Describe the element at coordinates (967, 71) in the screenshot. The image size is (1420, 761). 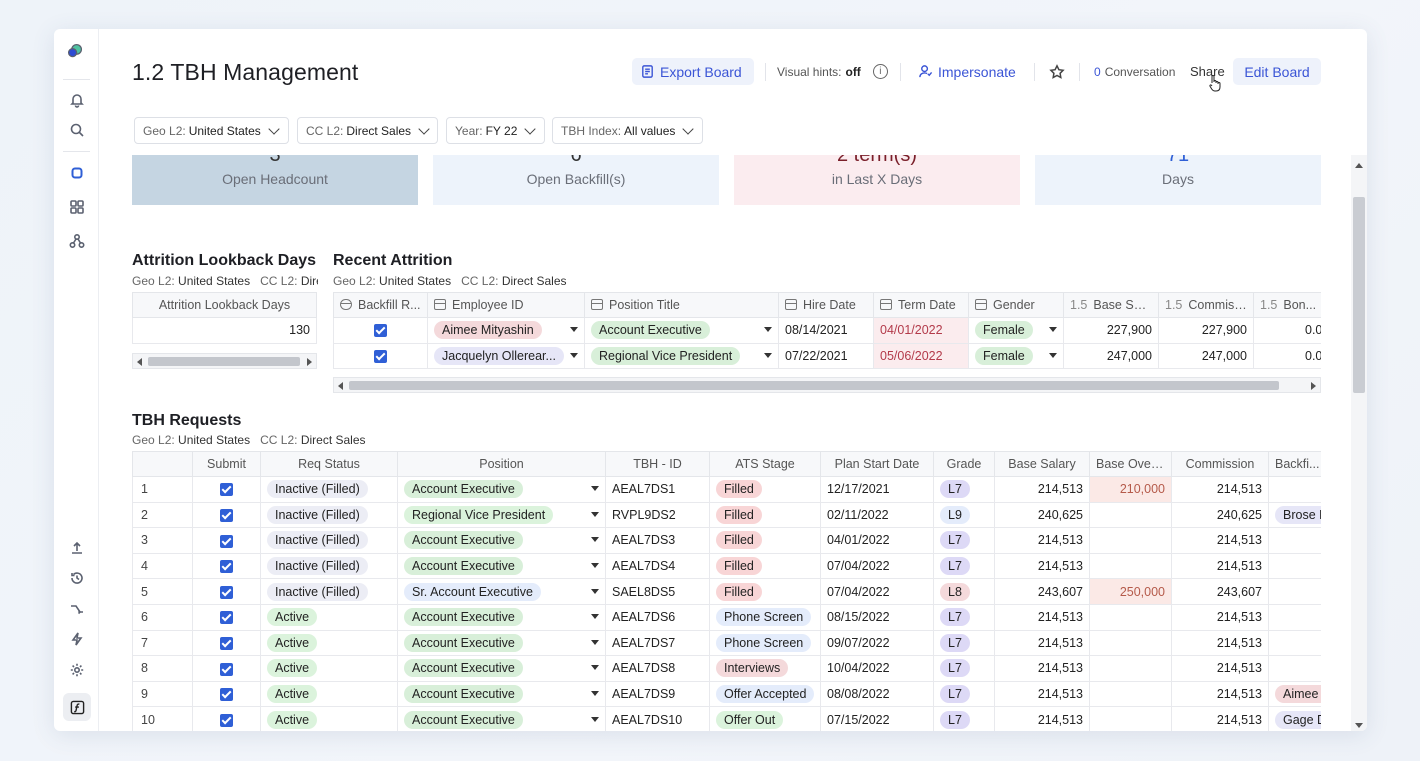
I see `impersonate-button: Impersonate` at that location.